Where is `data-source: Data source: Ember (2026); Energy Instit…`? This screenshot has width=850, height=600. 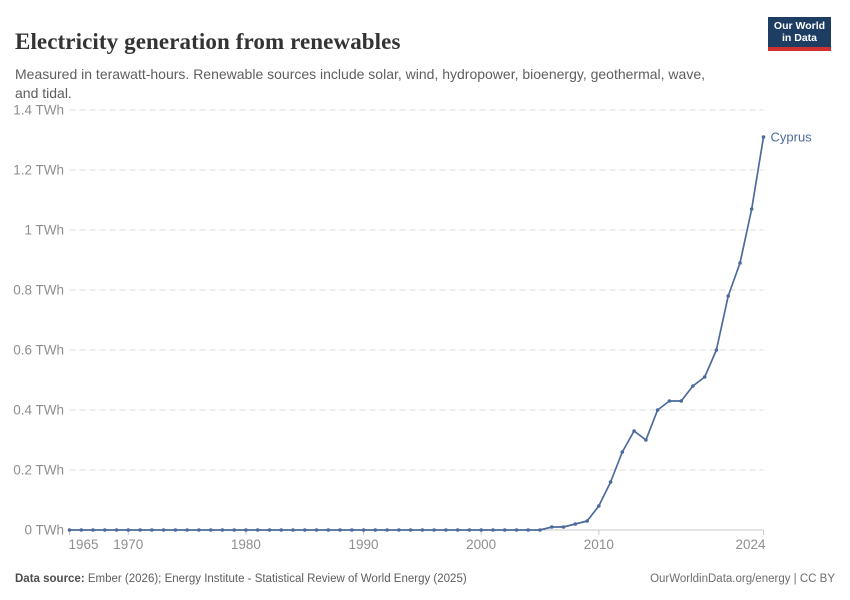 data-source: Data source: Ember (2026); Energy Instit… is located at coordinates (241, 579).